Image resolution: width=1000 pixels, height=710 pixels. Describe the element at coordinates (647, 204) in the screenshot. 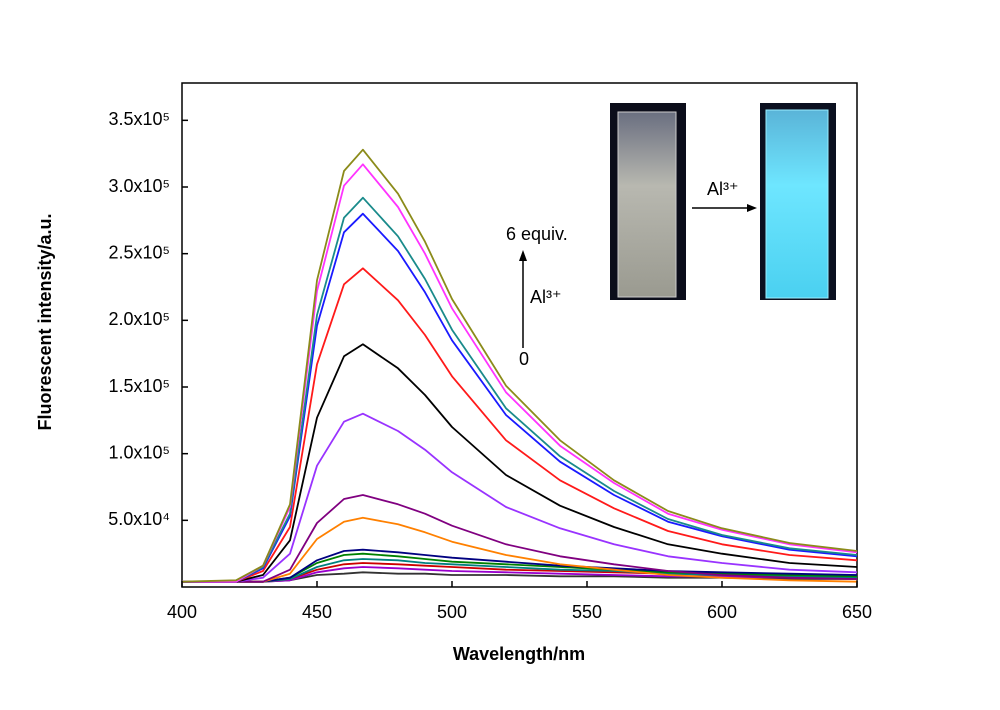

I see `cuvette-before` at that location.